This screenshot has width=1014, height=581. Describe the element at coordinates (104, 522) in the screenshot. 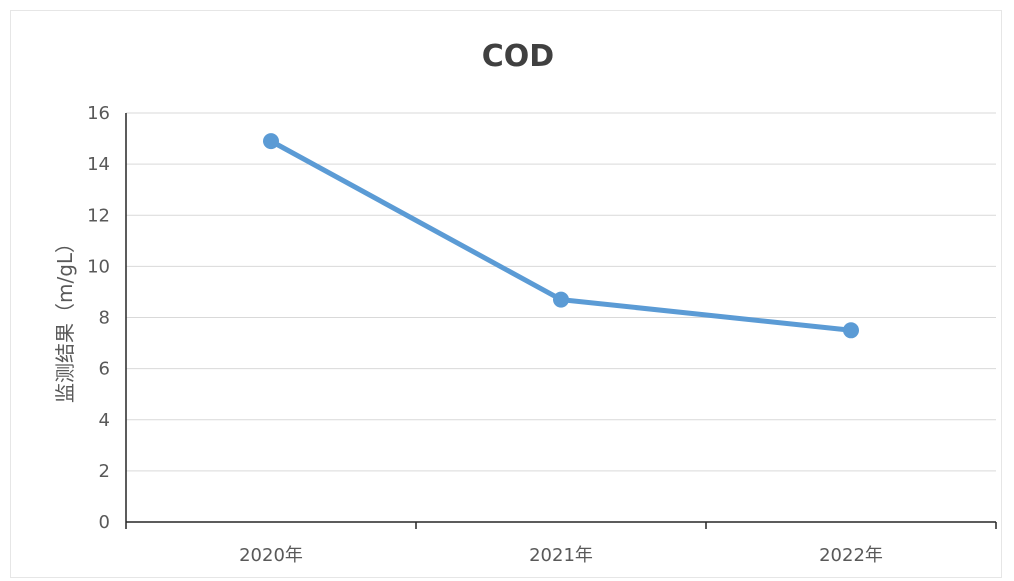

I see `y-tick-label: 0` at that location.